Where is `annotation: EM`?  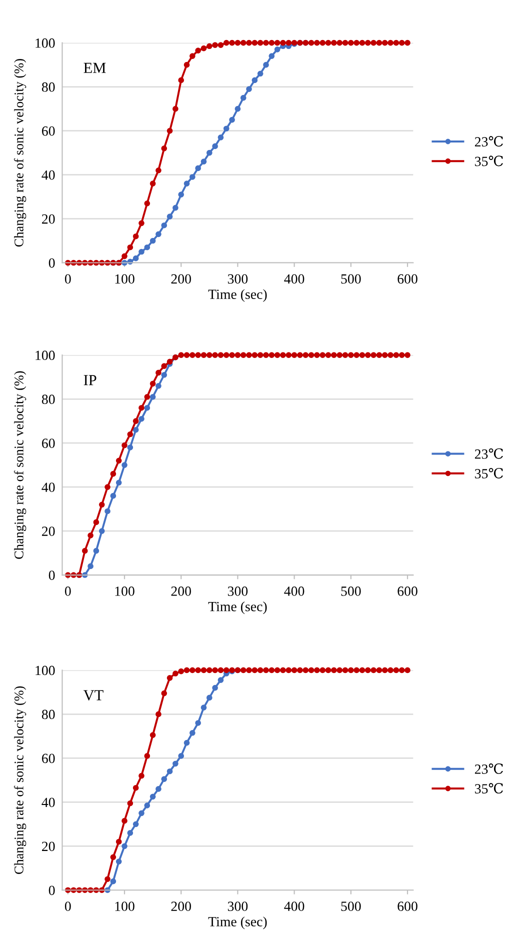
annotation: EM is located at coordinates (95, 67).